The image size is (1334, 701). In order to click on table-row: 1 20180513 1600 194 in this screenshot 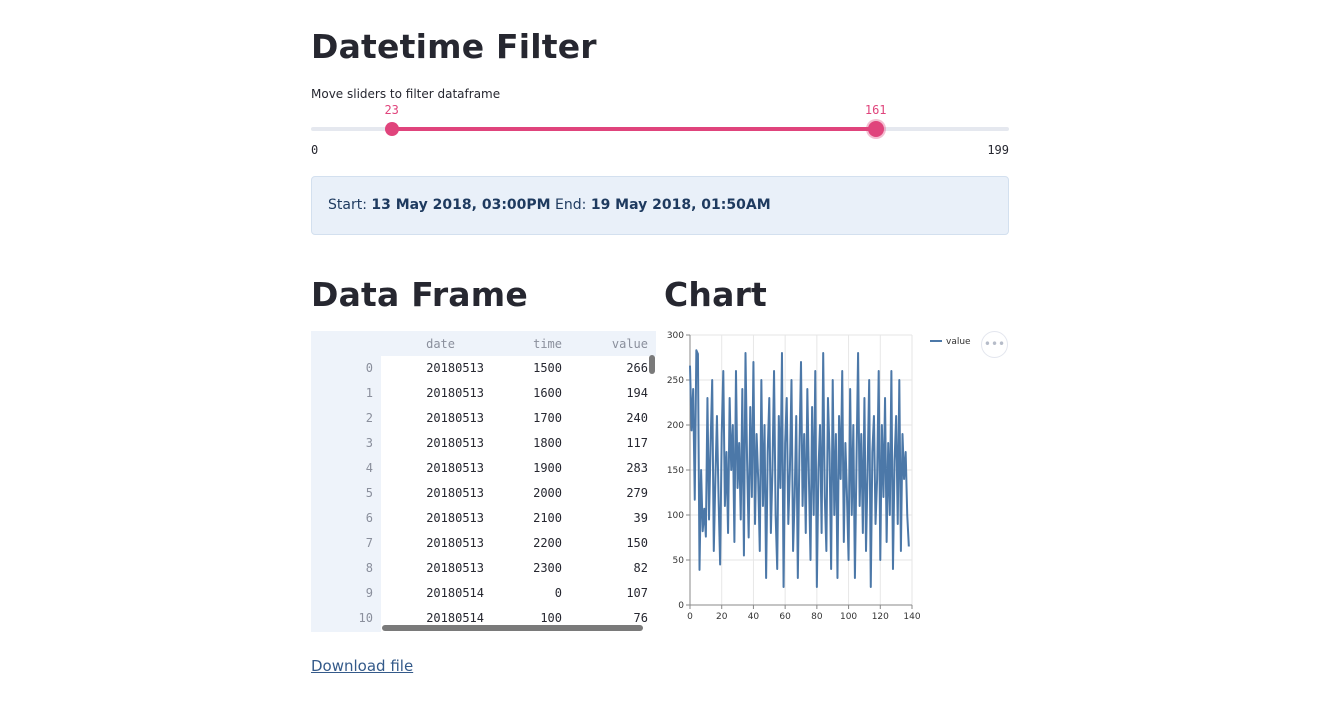, I will do `click(483, 393)`.